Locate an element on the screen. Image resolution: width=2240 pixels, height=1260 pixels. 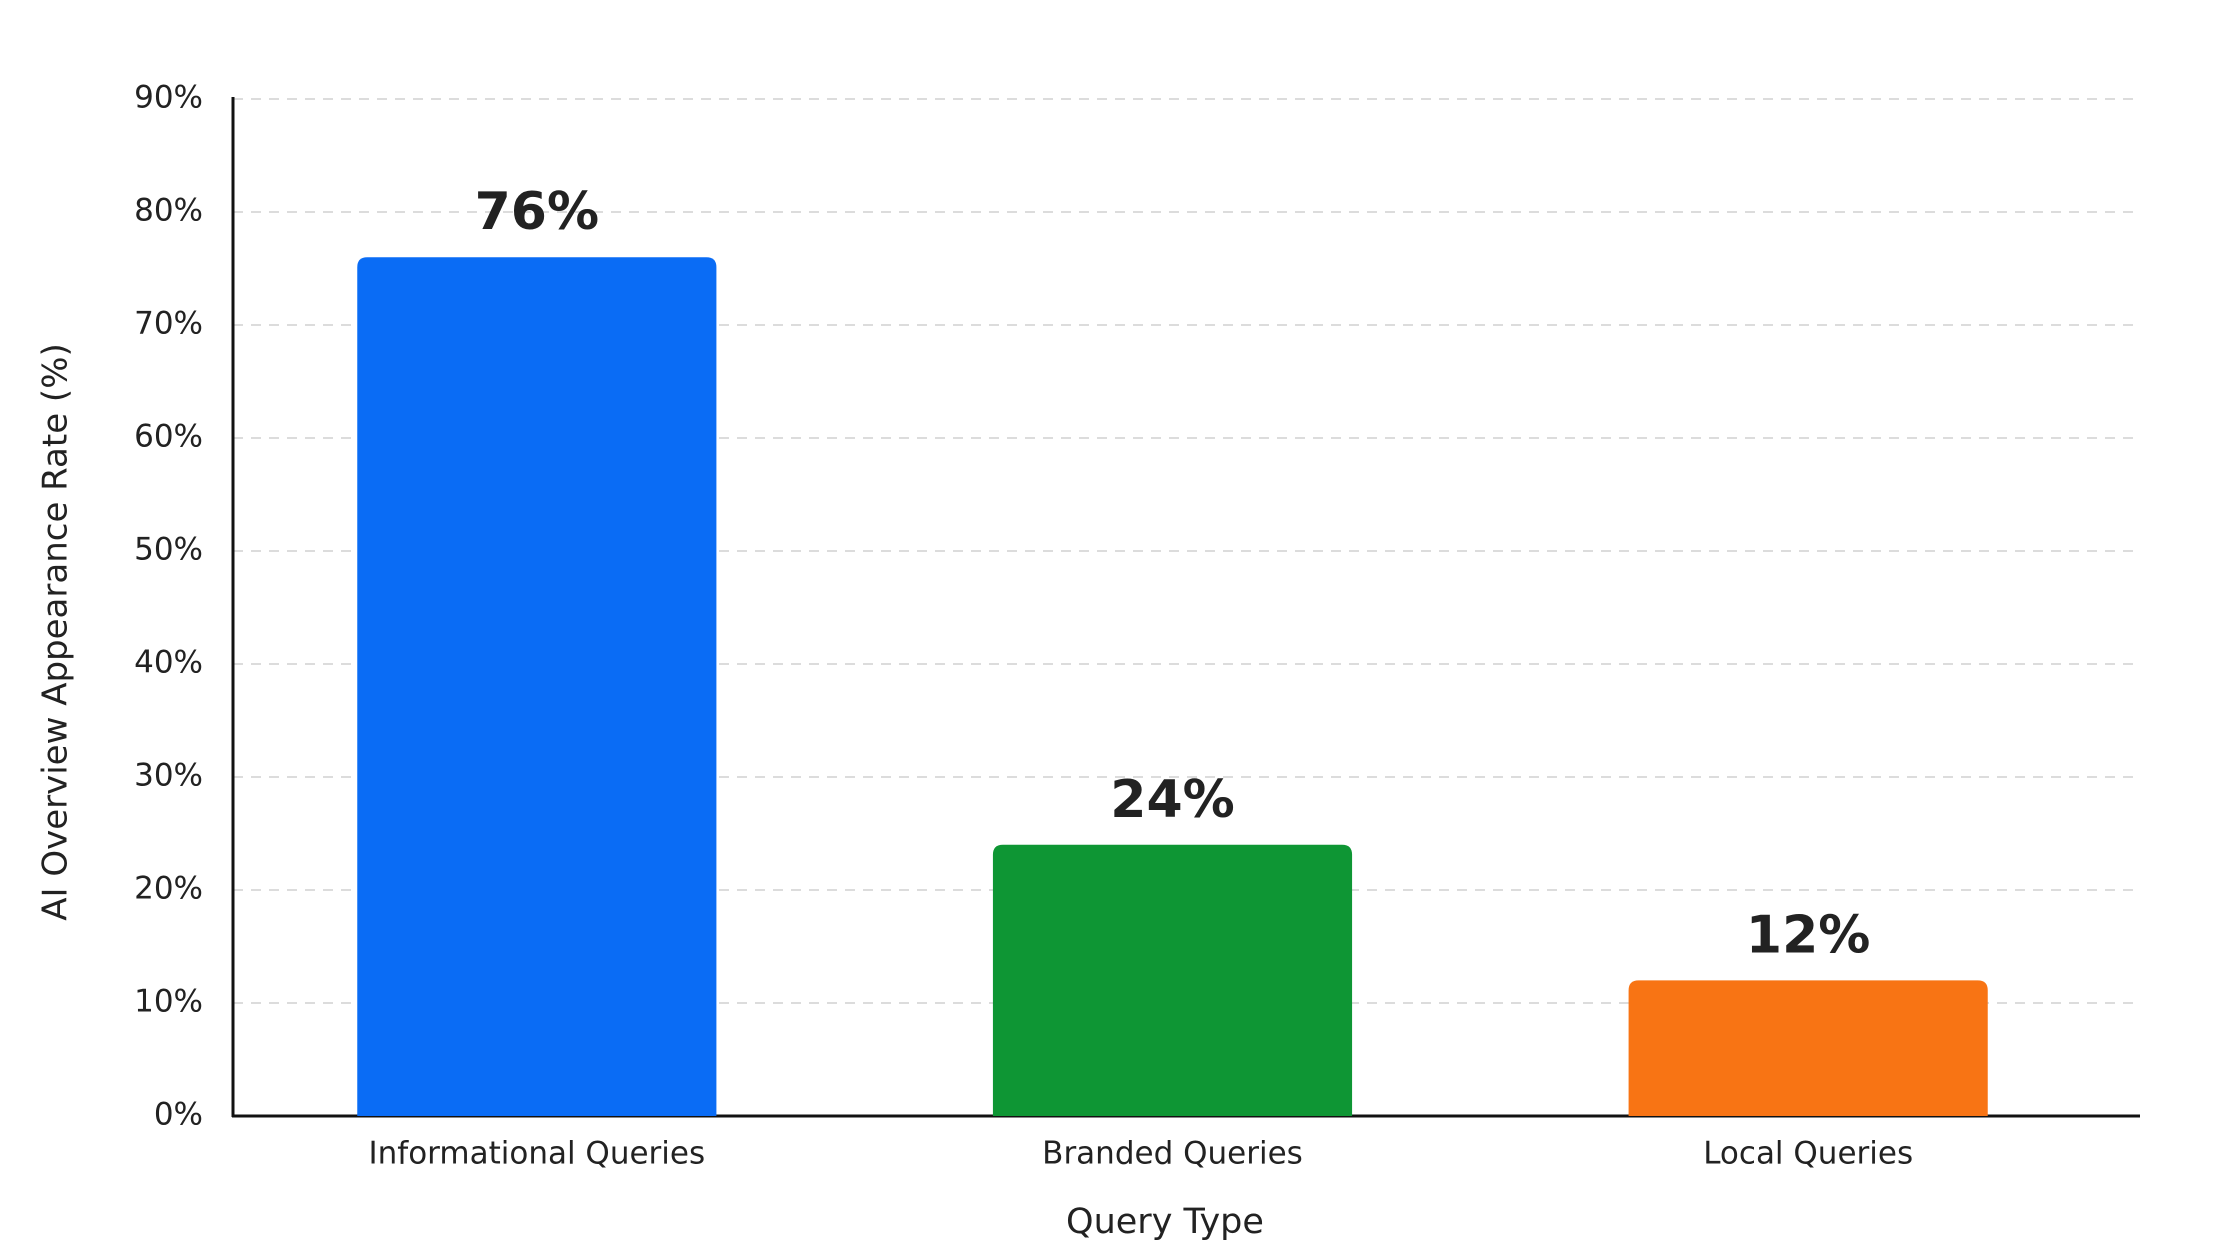
y-tick-label: 20% is located at coordinates (168, 889).